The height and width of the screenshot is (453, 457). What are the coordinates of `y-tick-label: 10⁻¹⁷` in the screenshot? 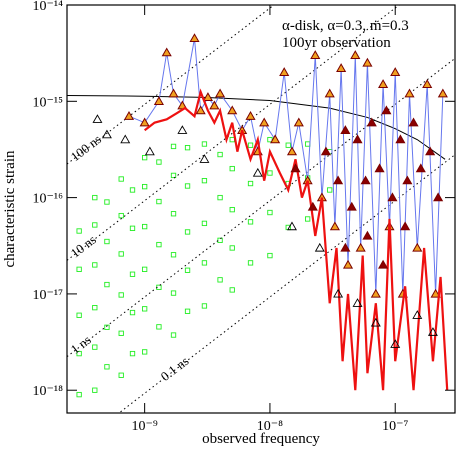 It's located at (48, 295).